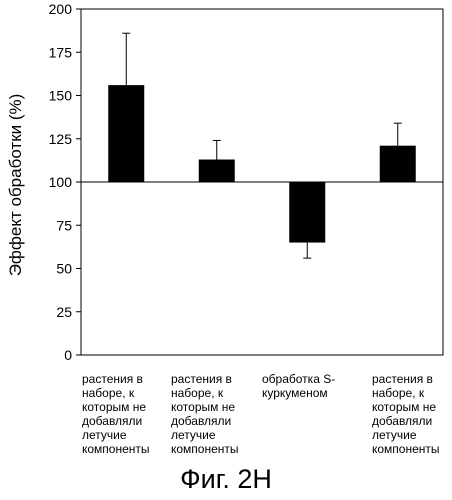 This screenshot has height=500, width=452. I want to click on y-tick-label-8: 200, so click(61, 9).